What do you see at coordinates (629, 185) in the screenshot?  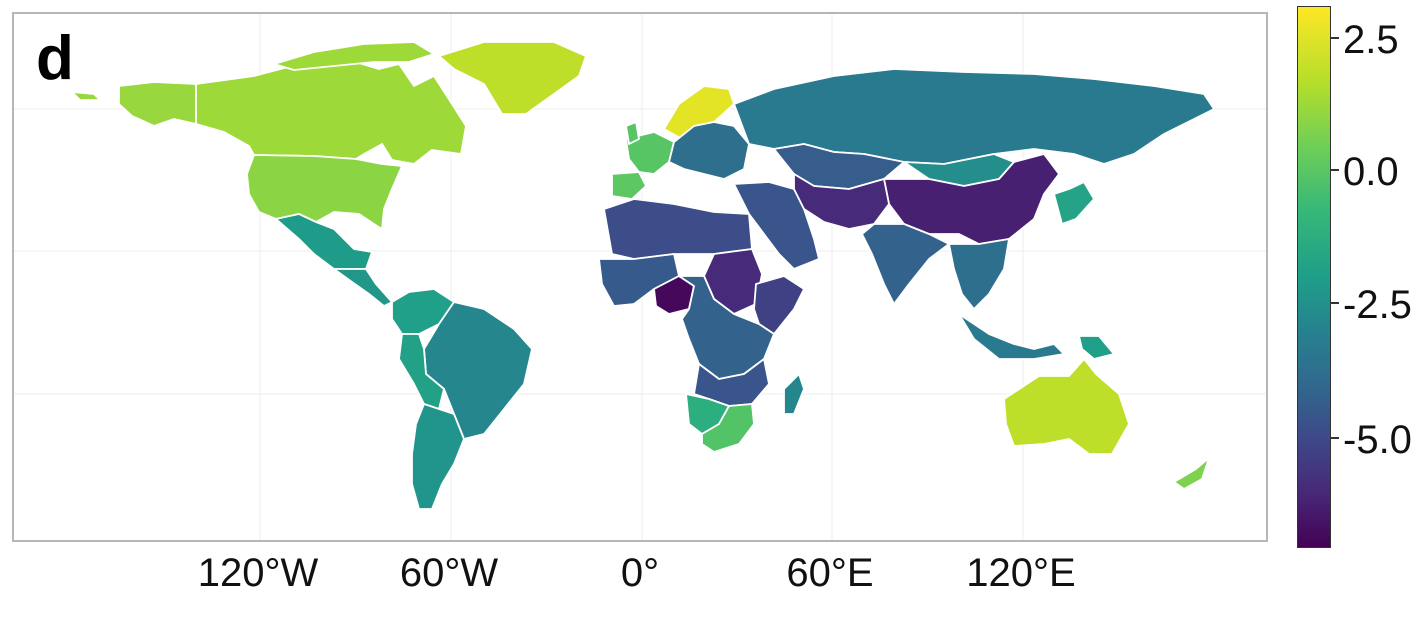 I see `region-iberia` at bounding box center [629, 185].